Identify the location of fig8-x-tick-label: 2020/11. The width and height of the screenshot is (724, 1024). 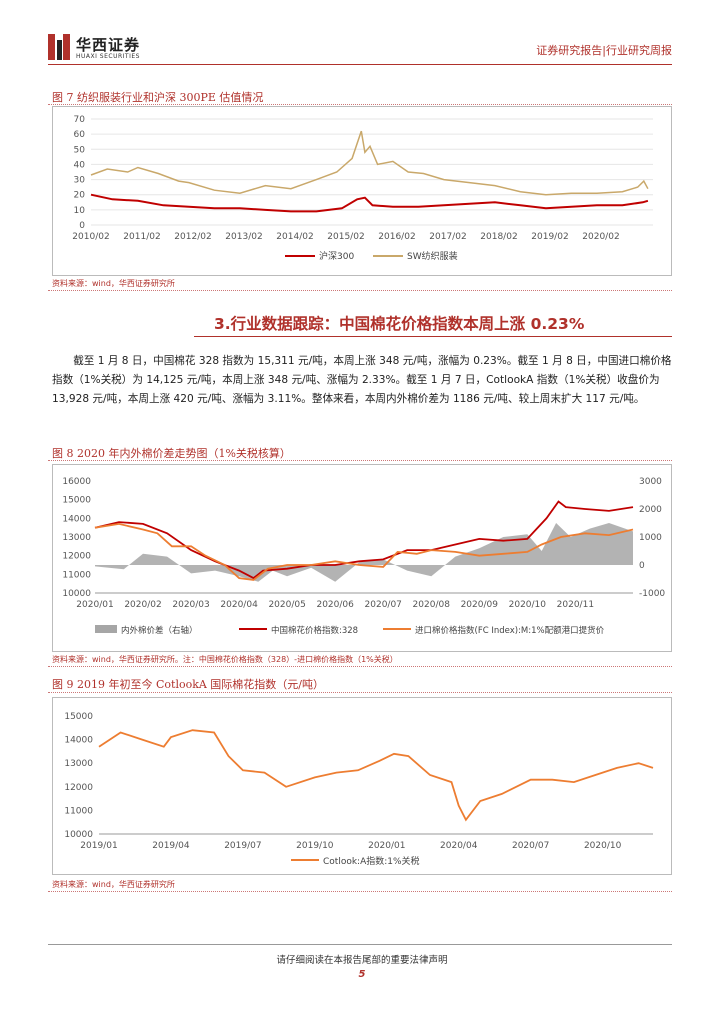
(575, 605).